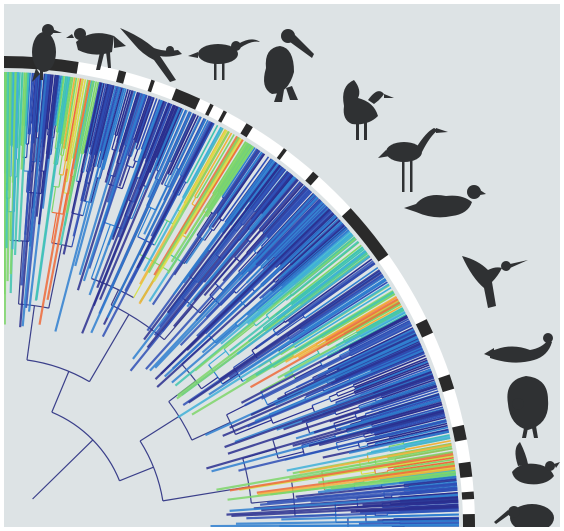 The image size is (564, 531). Describe the element at coordinates (96, 49) in the screenshot. I see `vulture-icon` at that location.